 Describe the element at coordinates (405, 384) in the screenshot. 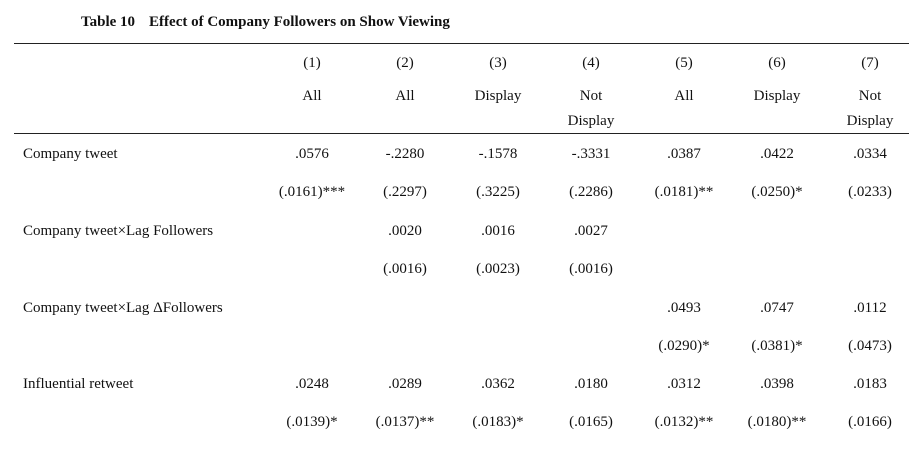

I see `coefficient-cell: .0289` at that location.